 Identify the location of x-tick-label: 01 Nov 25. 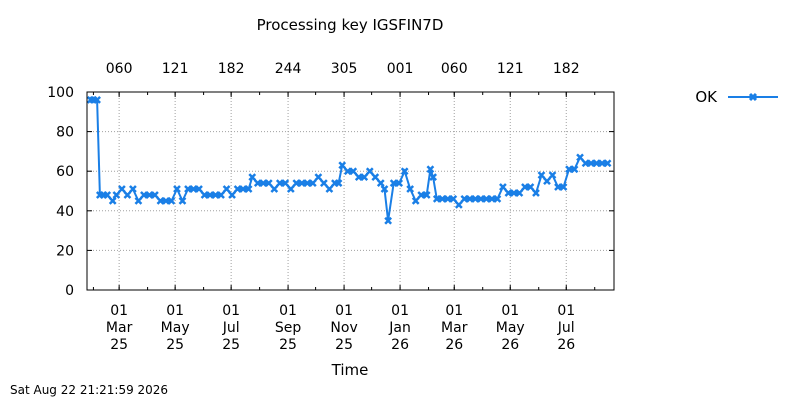
(343, 328).